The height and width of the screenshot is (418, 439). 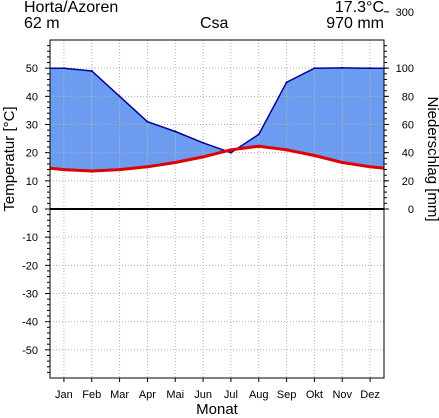 I want to click on temperature-tick-label: 10, so click(x=32, y=182).